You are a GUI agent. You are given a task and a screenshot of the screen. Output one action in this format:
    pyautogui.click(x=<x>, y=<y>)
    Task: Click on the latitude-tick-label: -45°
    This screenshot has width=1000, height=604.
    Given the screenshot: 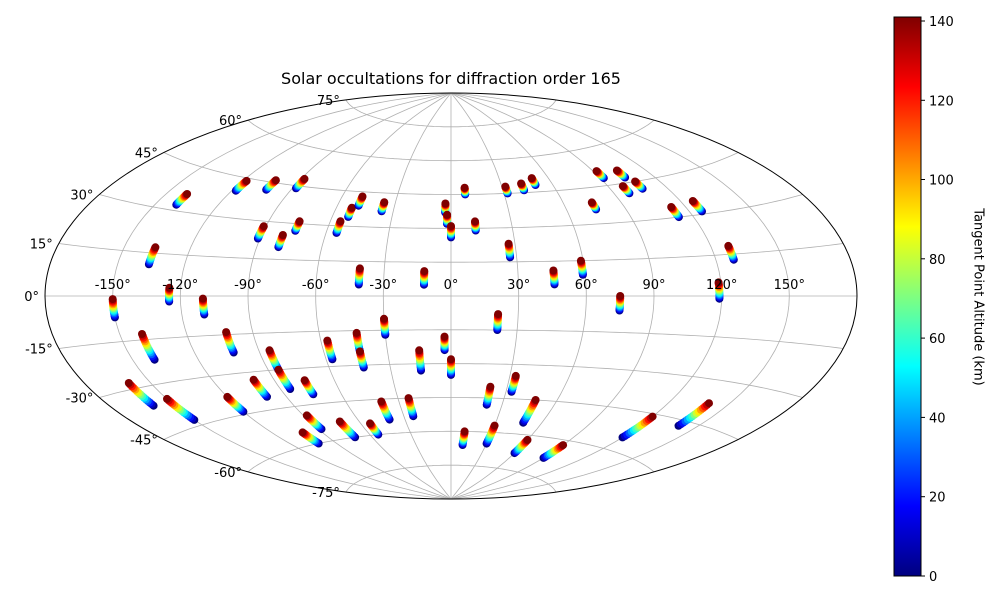 What is the action you would take?
    pyautogui.click(x=144, y=441)
    